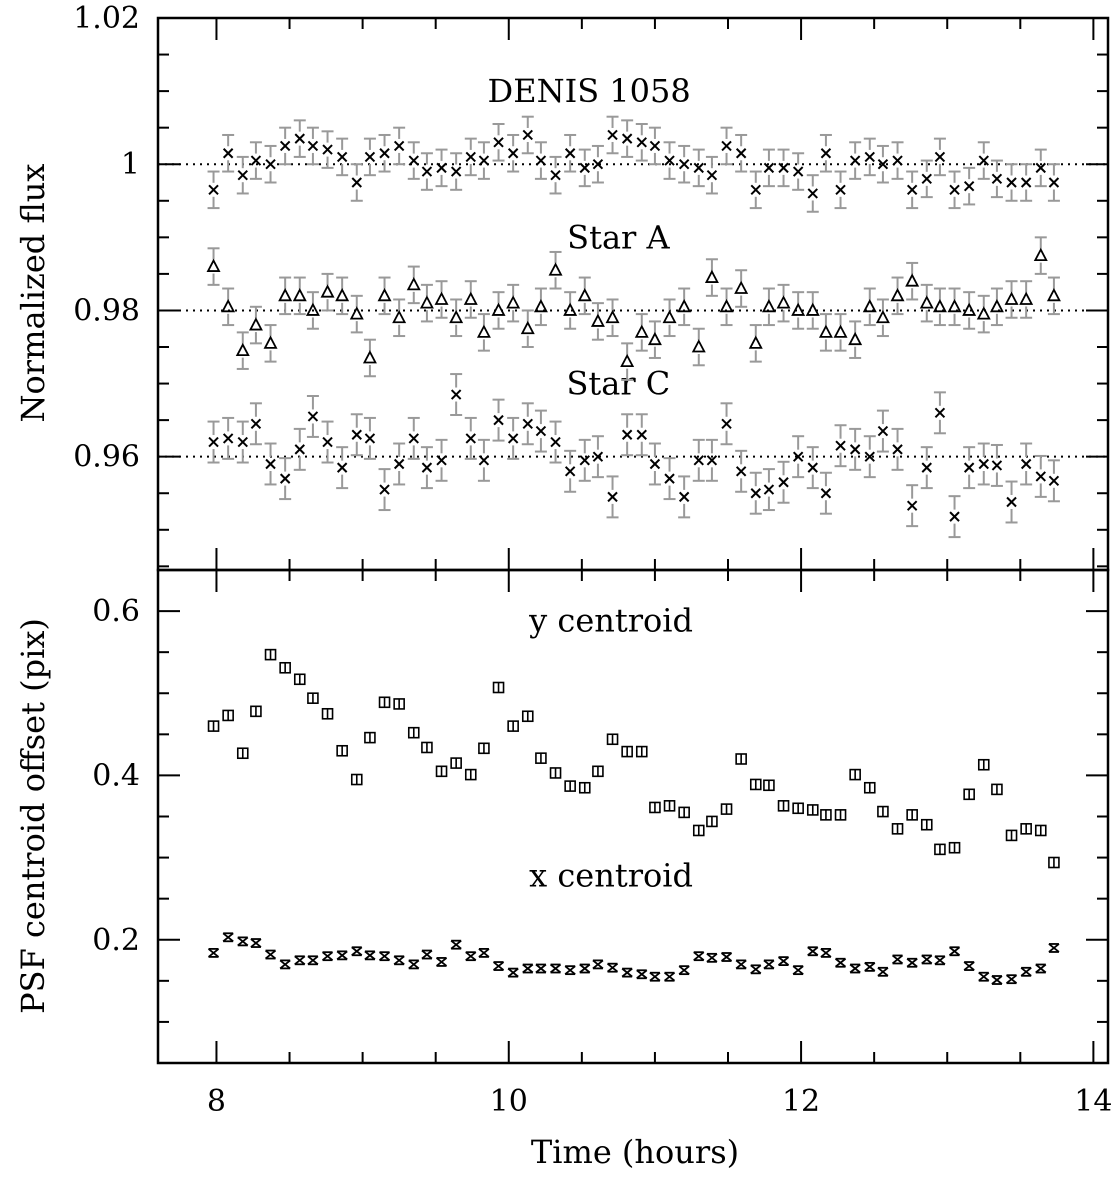 The width and height of the screenshot is (1113, 1180). Describe the element at coordinates (633, 308) in the screenshot. I see `series-star-a` at that location.